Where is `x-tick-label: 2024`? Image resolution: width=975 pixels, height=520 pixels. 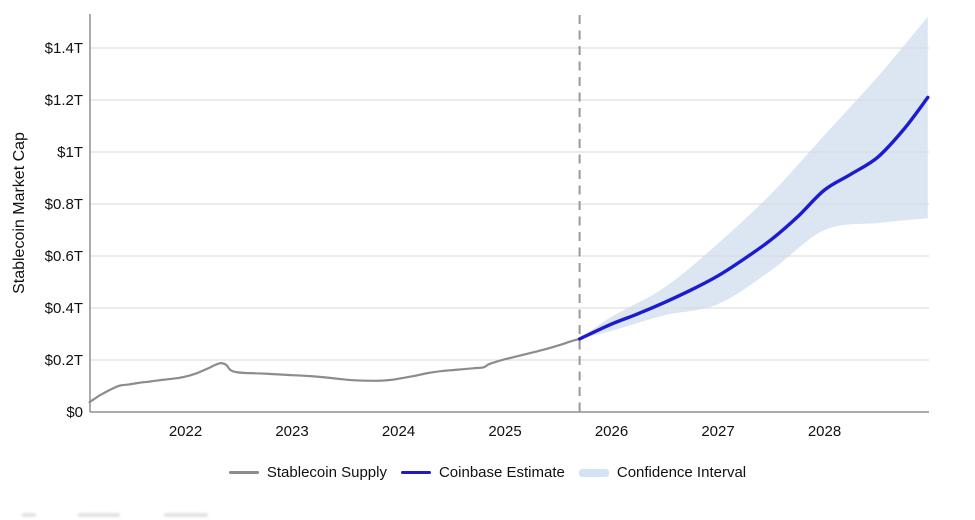 x-tick-label: 2024 is located at coordinates (398, 431).